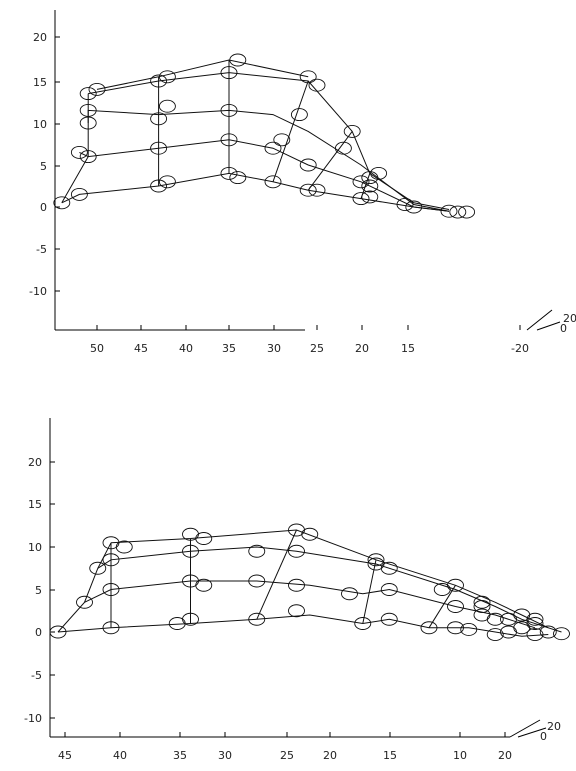 This screenshot has height=771, width=576. Describe the element at coordinates (408, 348) in the screenshot. I see `x-tick-label: 15` at that location.